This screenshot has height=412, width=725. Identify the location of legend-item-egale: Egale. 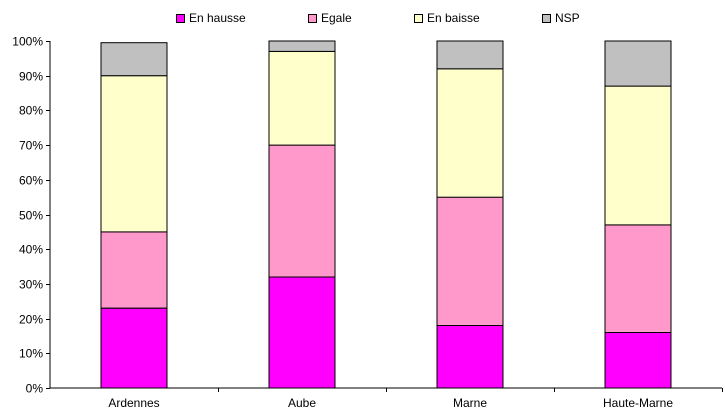
(330, 18).